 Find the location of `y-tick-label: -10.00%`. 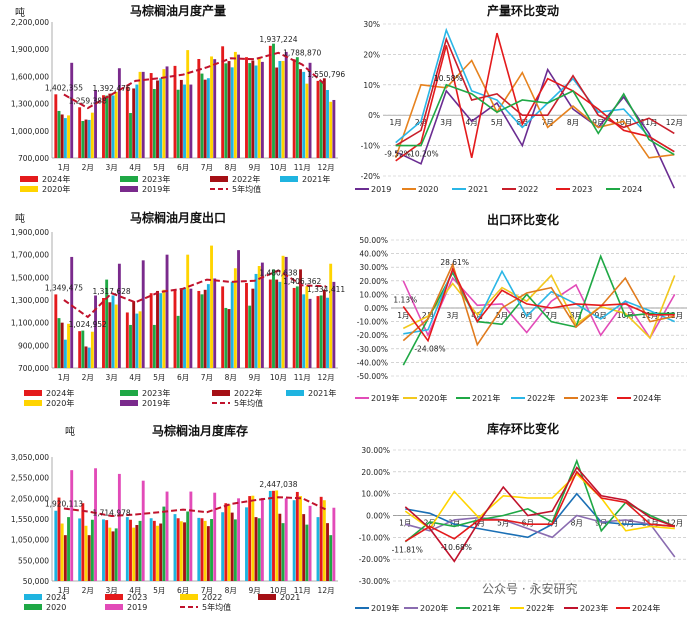

y-tick-label: -10.00% is located at coordinates (374, 537).